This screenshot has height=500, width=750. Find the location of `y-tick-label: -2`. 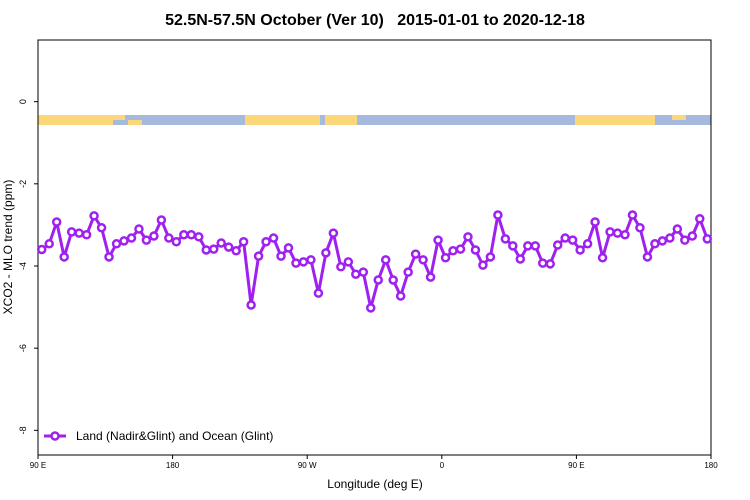

y-tick-label: -2 is located at coordinates (23, 184).